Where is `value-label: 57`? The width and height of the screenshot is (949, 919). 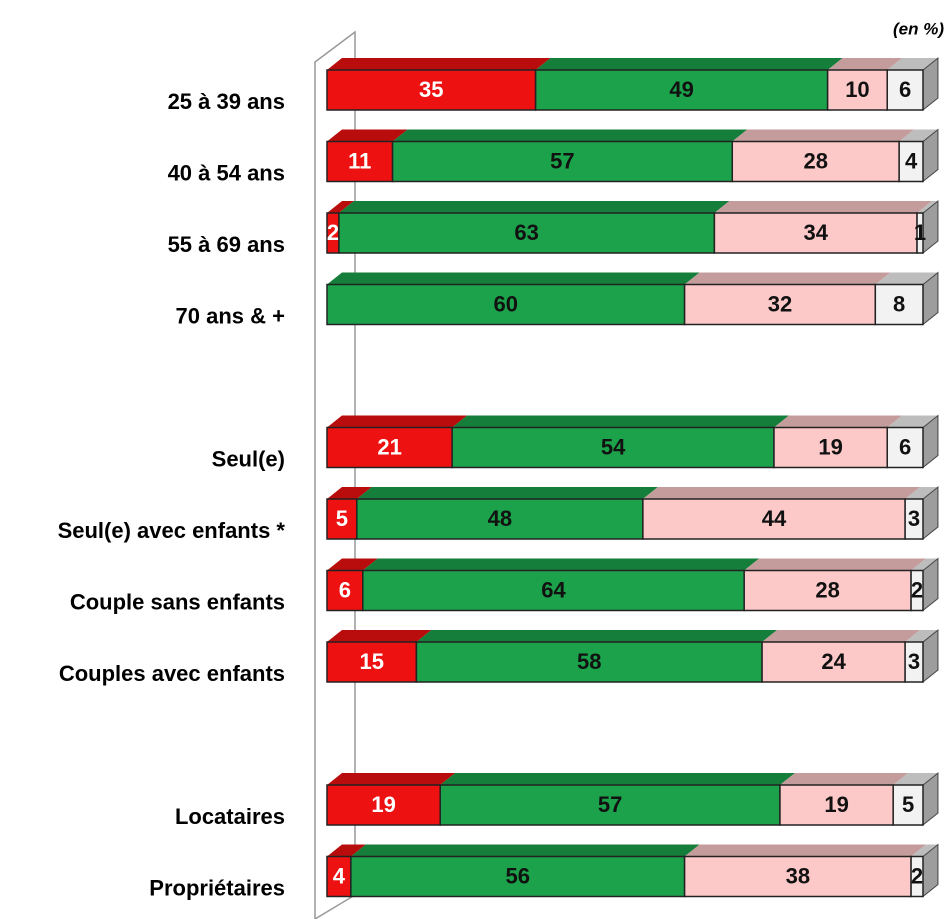
value-label: 57 is located at coordinates (562, 160).